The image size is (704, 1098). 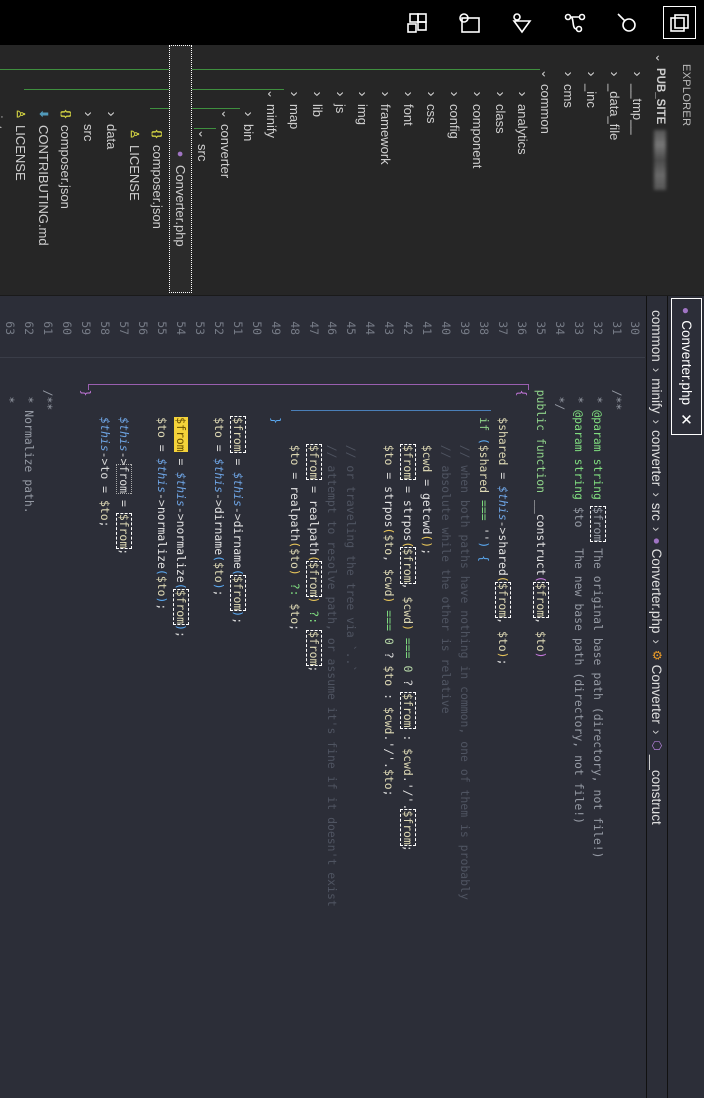 I want to click on highlighted-token: from, so click(x=124, y=479).